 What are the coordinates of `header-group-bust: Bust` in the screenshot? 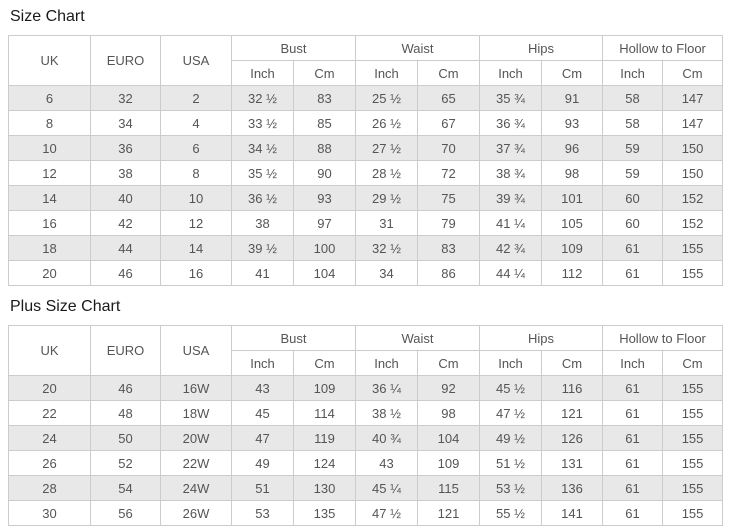 It's located at (293, 48).